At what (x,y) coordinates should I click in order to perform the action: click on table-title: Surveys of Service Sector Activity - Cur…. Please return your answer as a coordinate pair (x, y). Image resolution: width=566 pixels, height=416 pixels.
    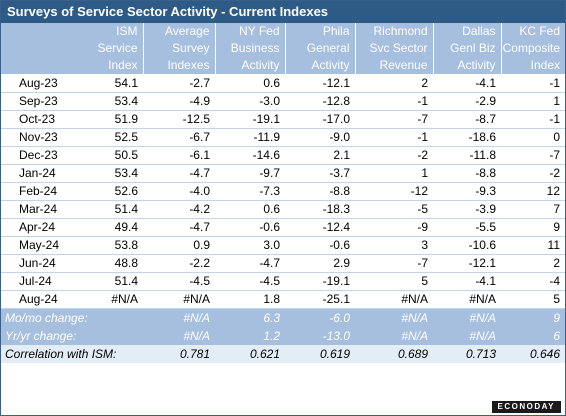
    Looking at the image, I should click on (283, 12).